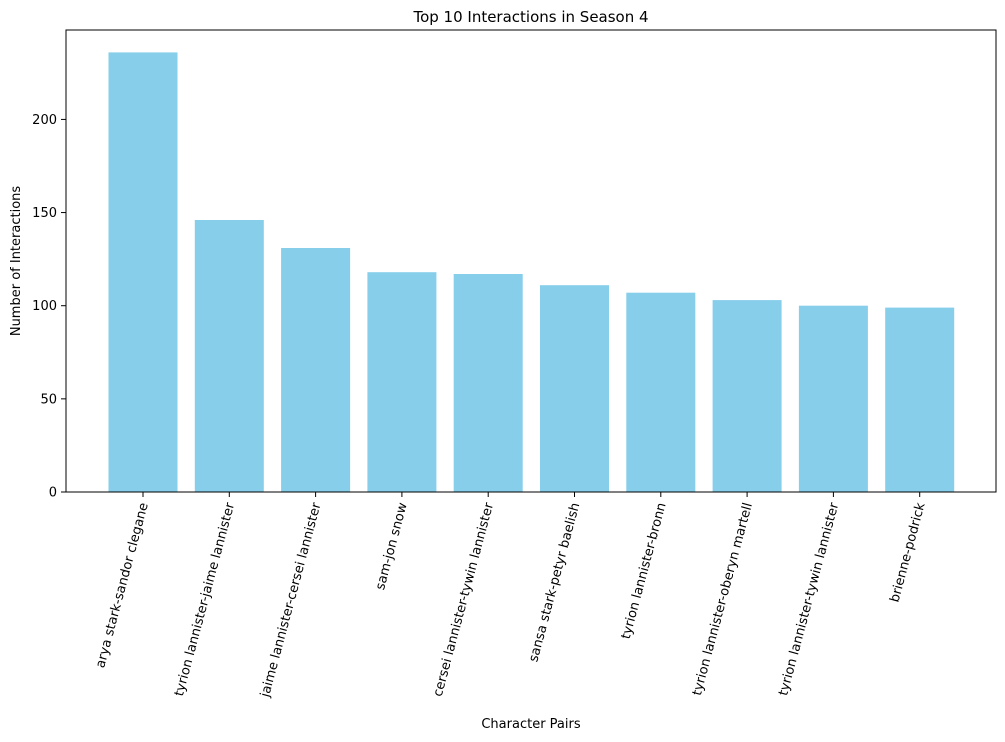 Image resolution: width=1005 pixels, height=742 pixels. I want to click on x-tick-label: tyrion lannister-tywin lannister, so click(809, 599).